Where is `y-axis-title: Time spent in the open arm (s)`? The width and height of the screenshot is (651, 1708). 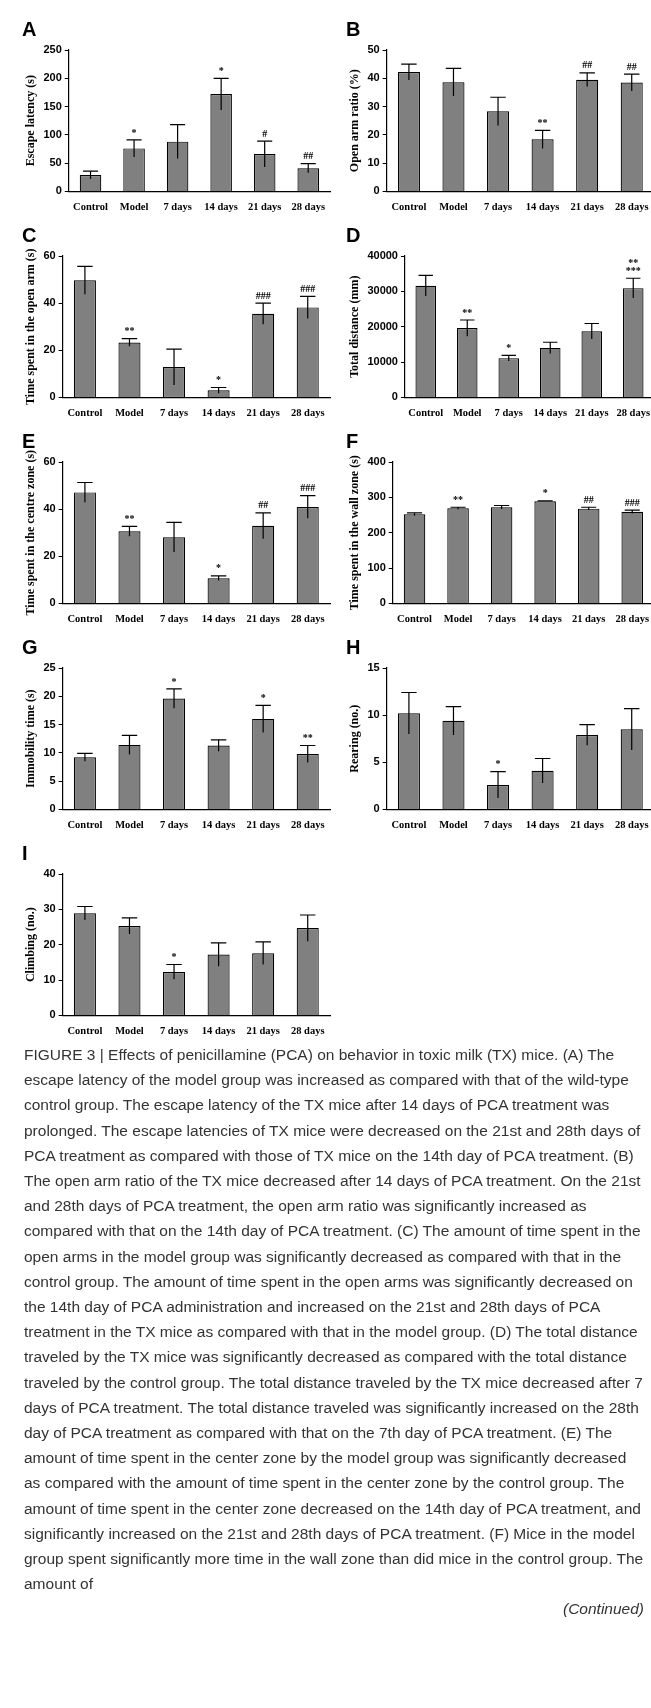 y-axis-title: Time spent in the open arm (s) is located at coordinates (30, 326).